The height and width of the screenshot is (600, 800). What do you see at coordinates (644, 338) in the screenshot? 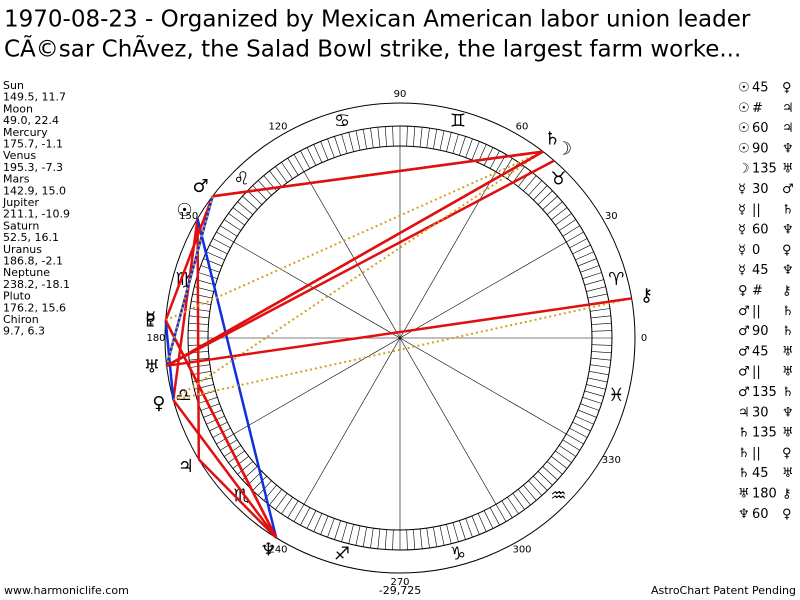
I see `degree-label: 0` at bounding box center [644, 338].